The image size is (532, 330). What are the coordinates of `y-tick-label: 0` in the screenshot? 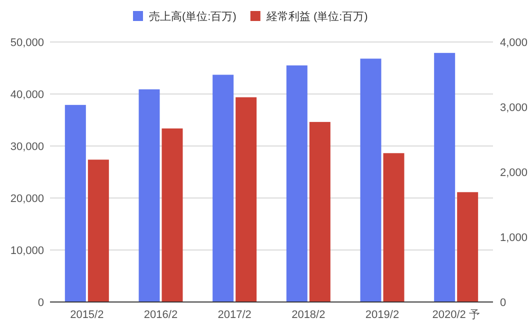 It's located at (41, 303).